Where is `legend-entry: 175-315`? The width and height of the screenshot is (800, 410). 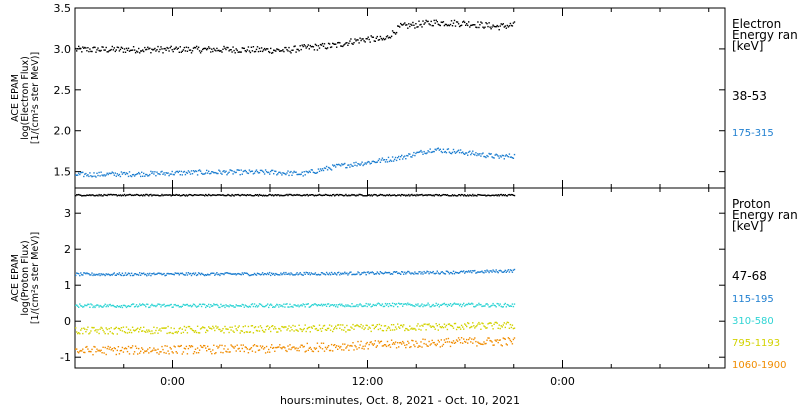 legend-entry: 175-315 is located at coordinates (753, 133).